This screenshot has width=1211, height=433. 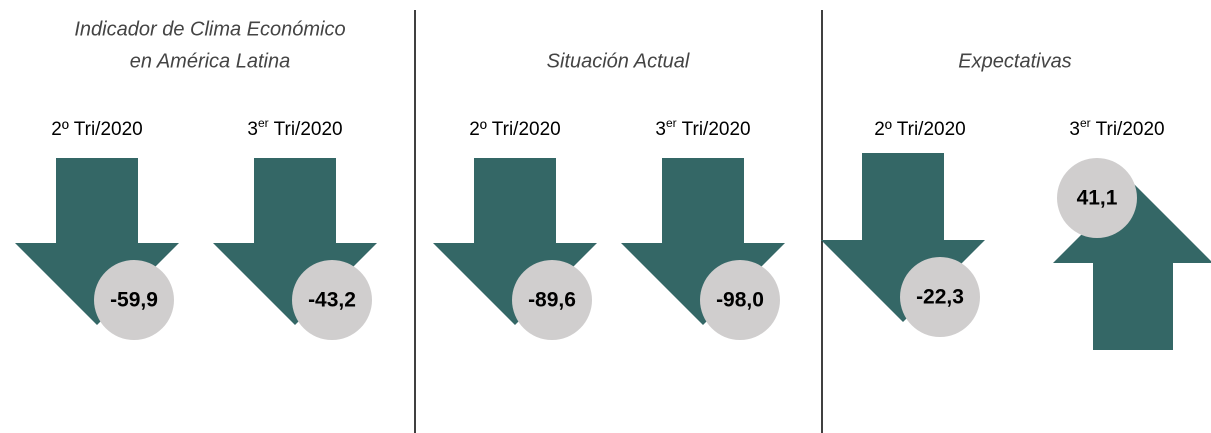 I want to click on value-label: -22,3, so click(x=940, y=297).